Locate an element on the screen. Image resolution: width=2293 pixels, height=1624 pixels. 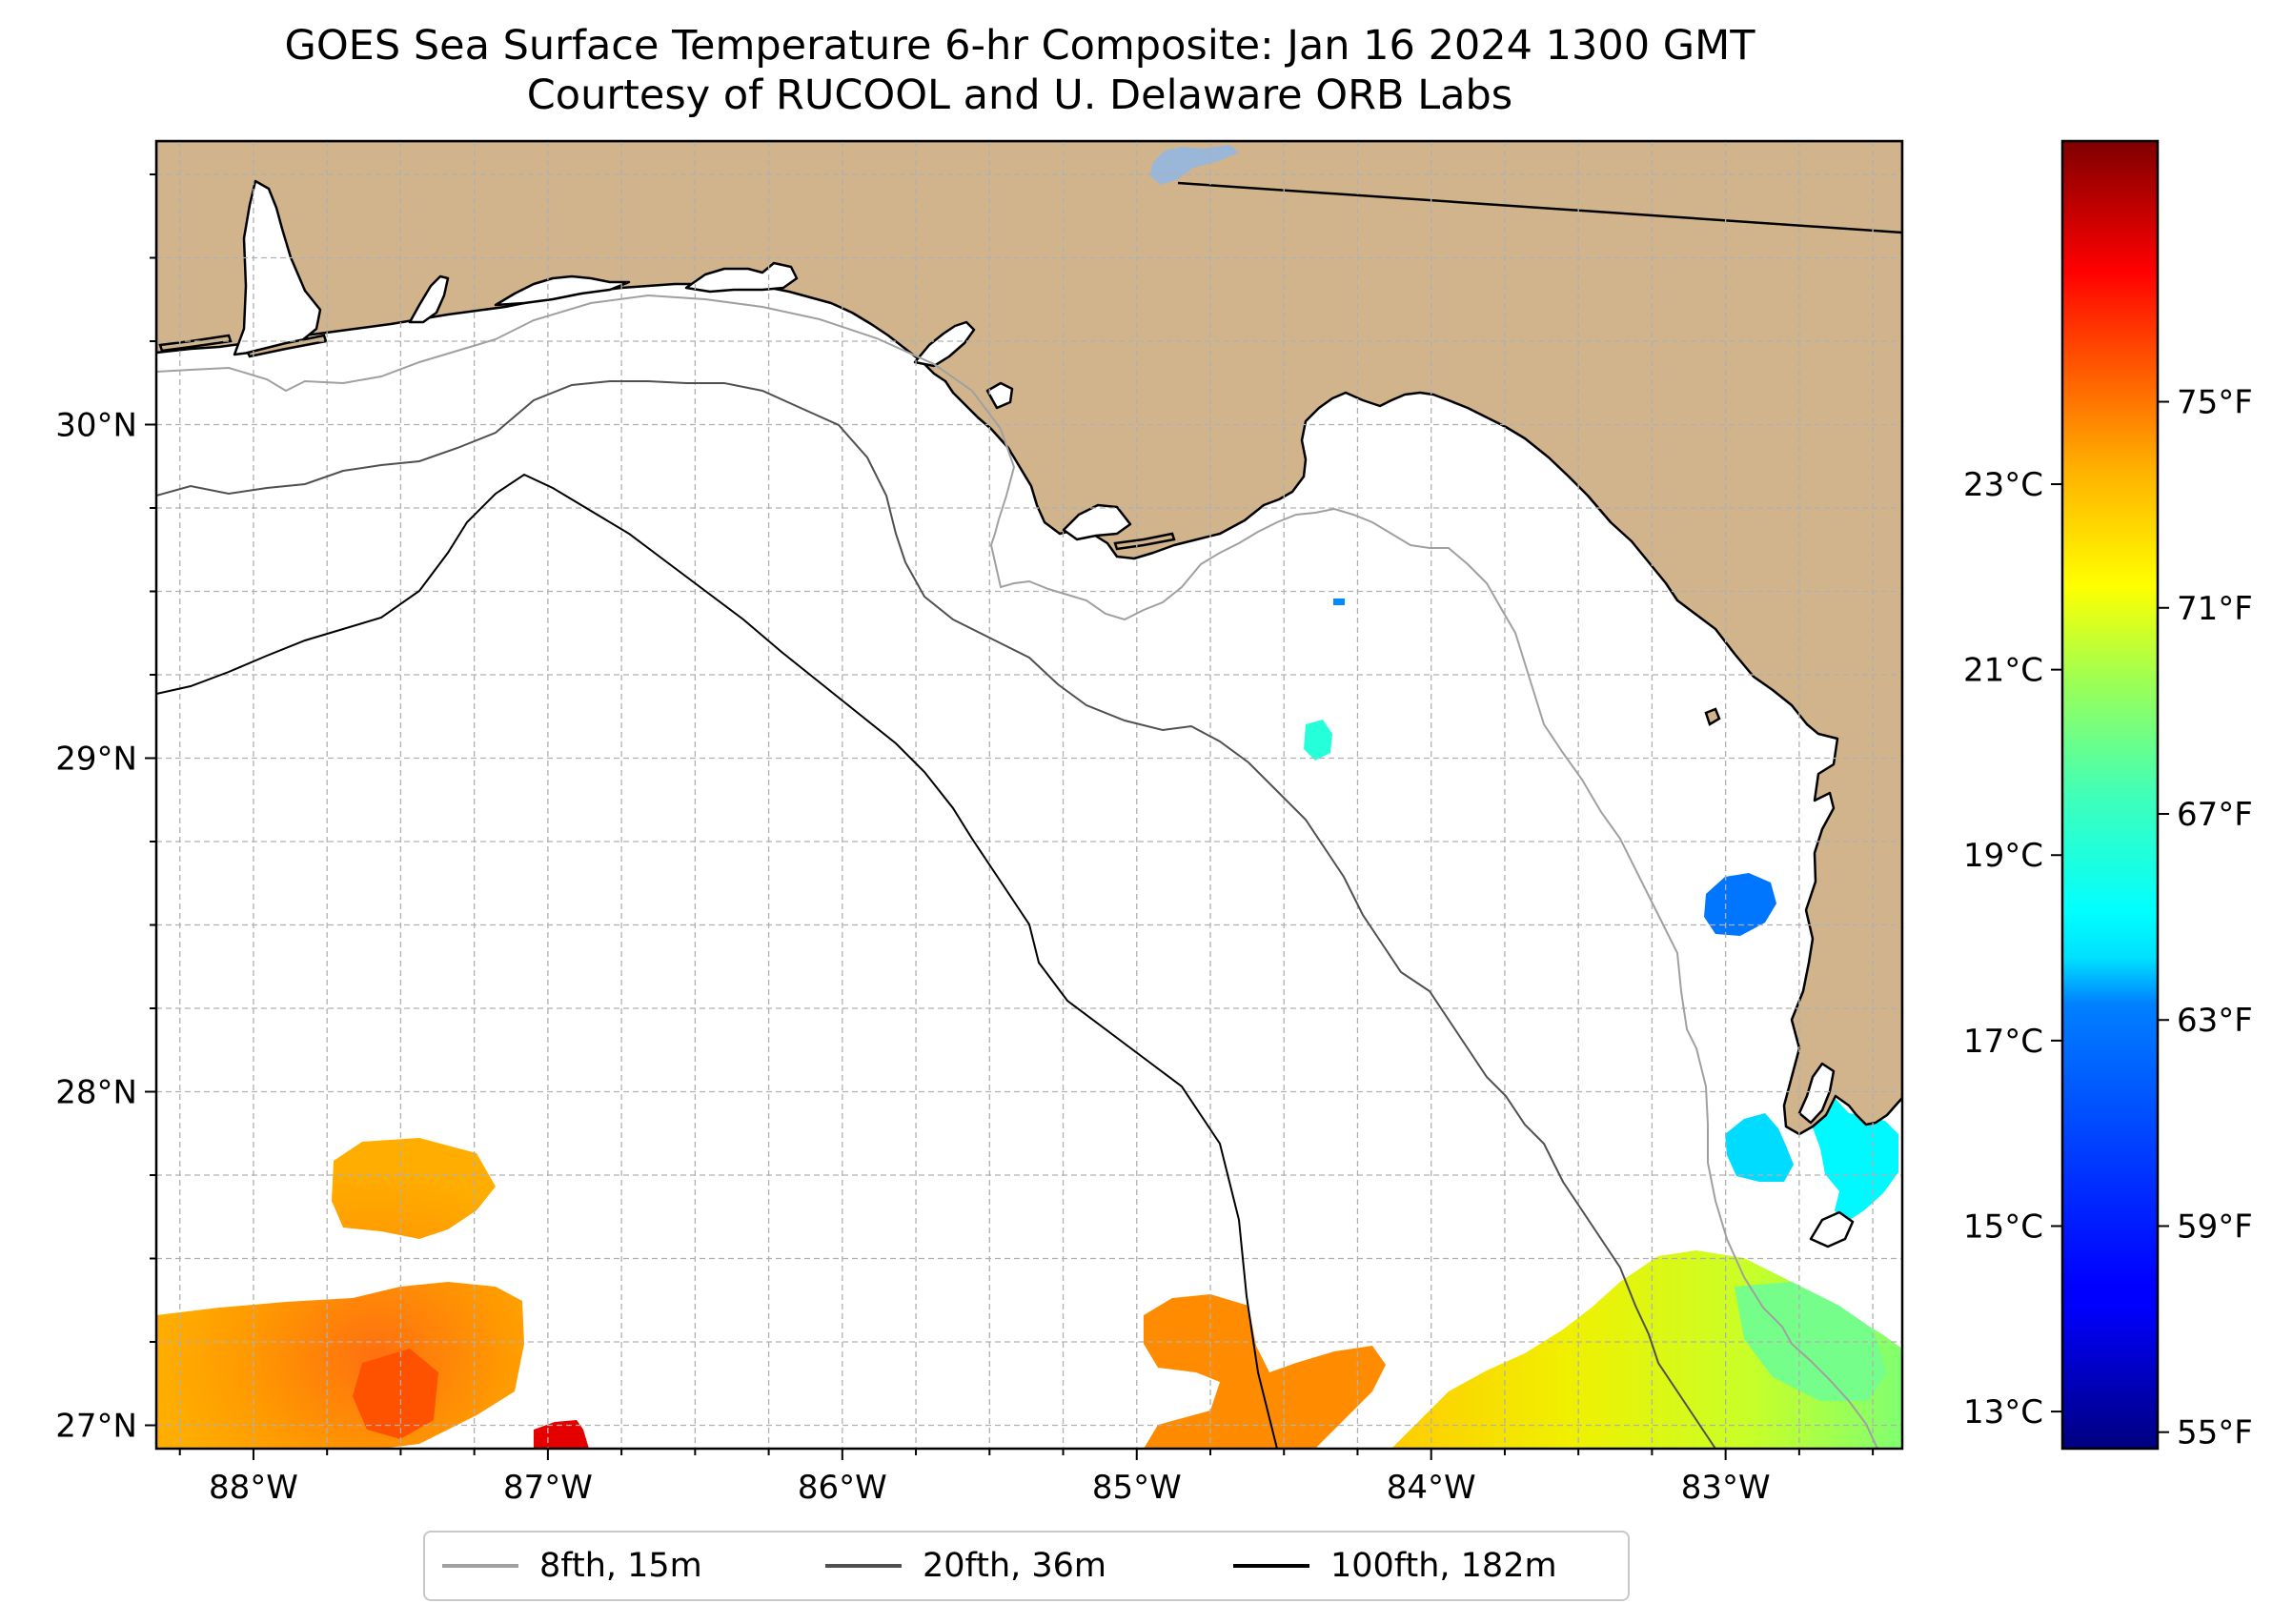
colorbar-label-f: 75°F is located at coordinates (2215, 403).